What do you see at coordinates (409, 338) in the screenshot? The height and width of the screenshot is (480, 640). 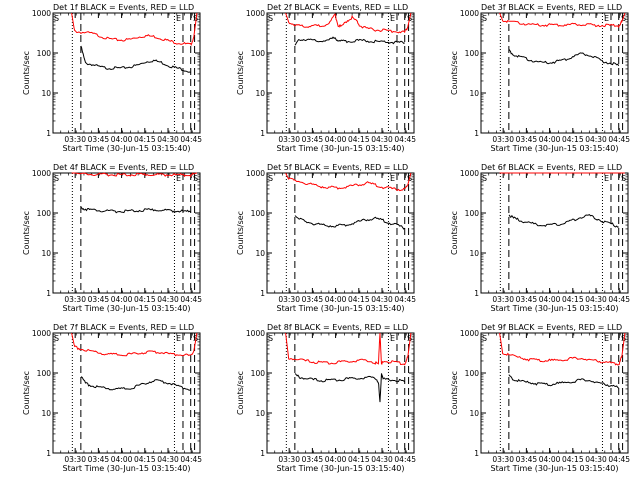 I see `saa-marker-label: S` at bounding box center [409, 338].